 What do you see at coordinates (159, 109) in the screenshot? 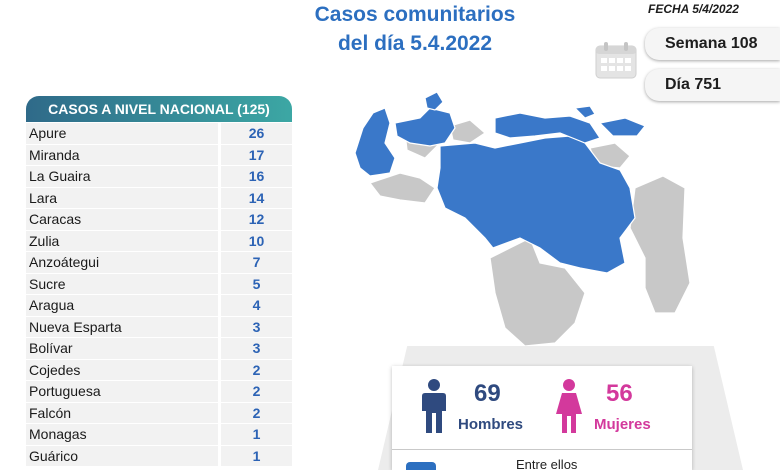
I see `national-cases-header: CASOS A NIVEL NACIONAL (125)` at bounding box center [159, 109].